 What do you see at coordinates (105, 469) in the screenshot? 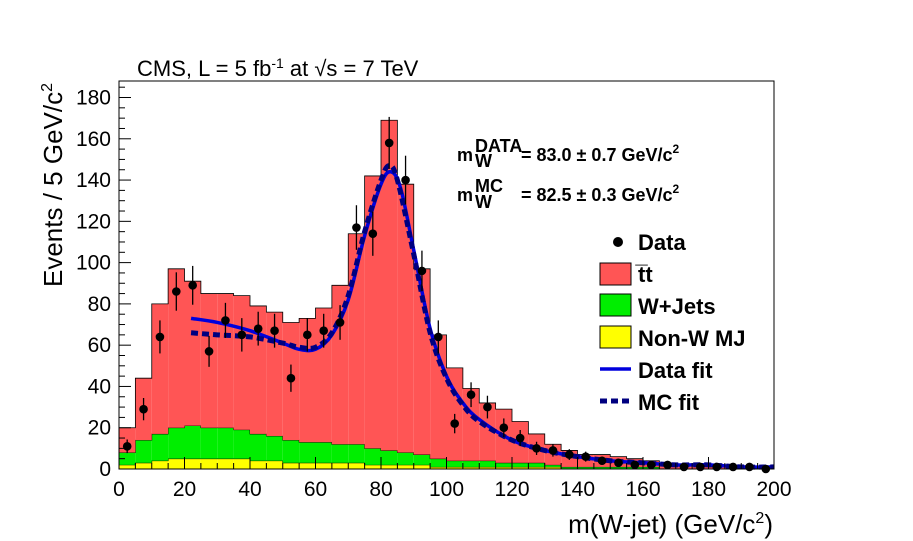
I see `y-tick-label-0: 0` at bounding box center [105, 469].